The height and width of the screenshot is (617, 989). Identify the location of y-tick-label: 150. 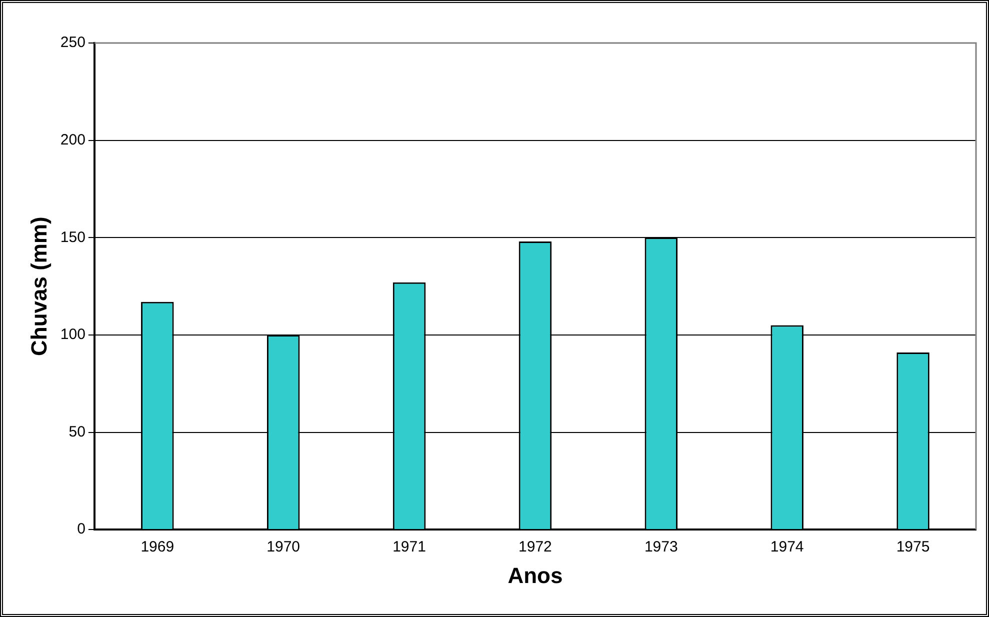
(73, 237).